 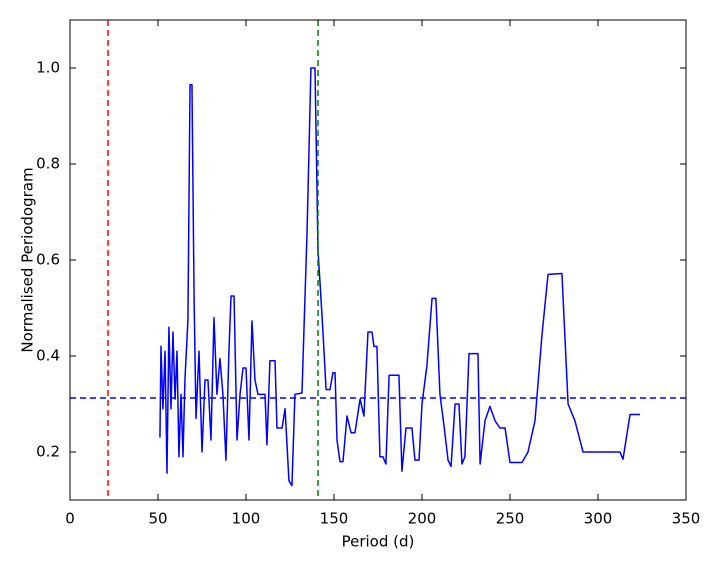 I want to click on x-tick-label: 350, so click(x=686, y=519).